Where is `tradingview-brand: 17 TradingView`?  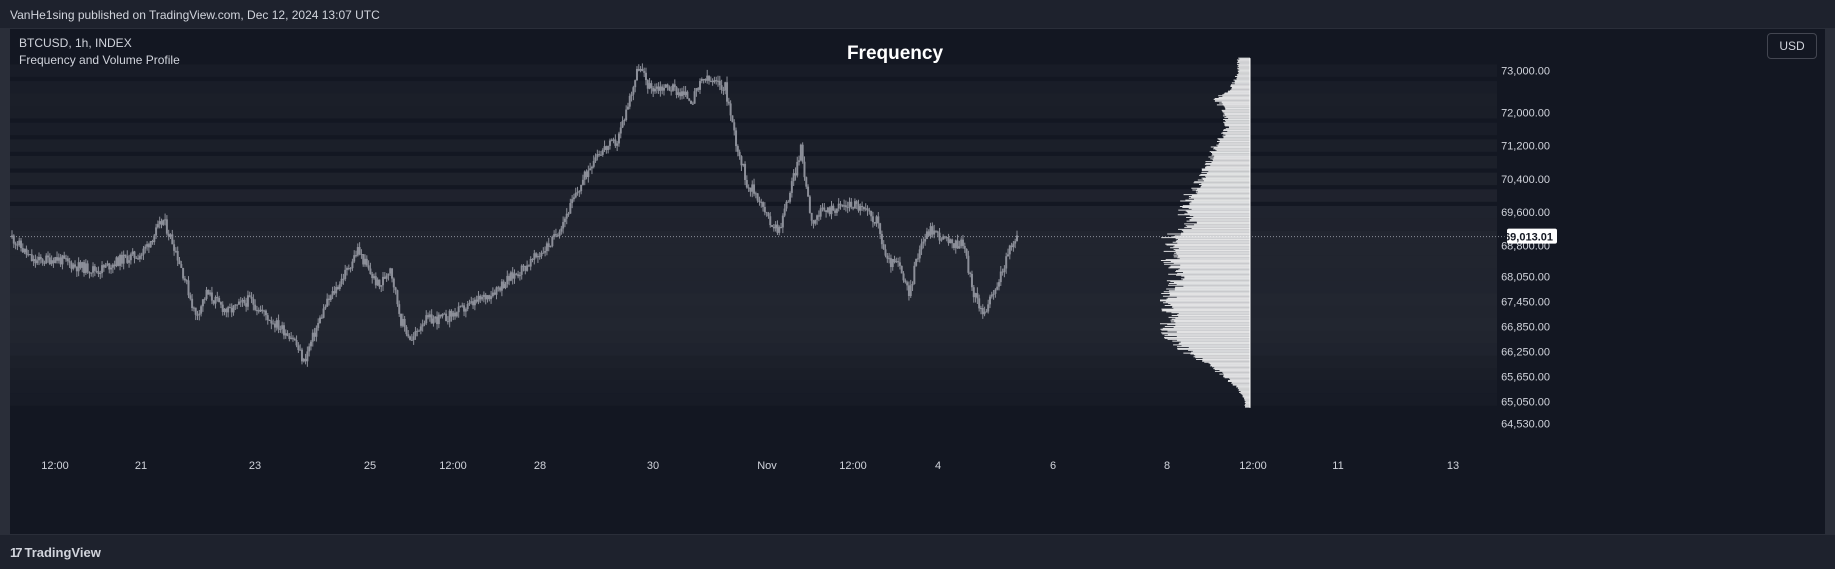 tradingview-brand: 17 TradingView is located at coordinates (55, 552).